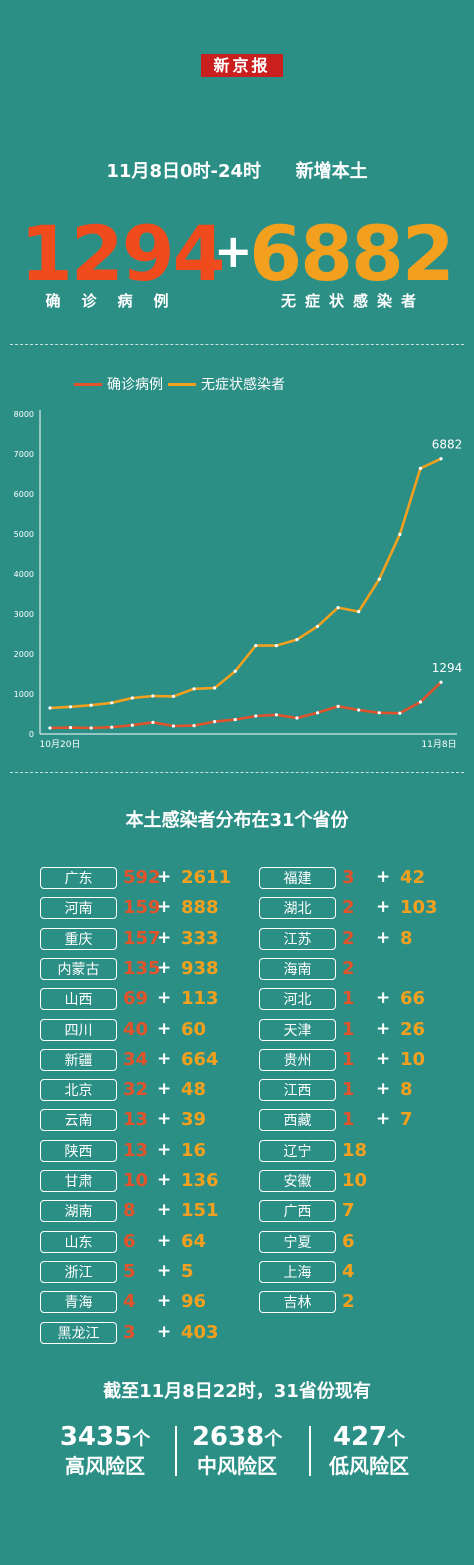 The height and width of the screenshot is (1565, 474). I want to click on province-name: 吉林, so click(297, 1302).